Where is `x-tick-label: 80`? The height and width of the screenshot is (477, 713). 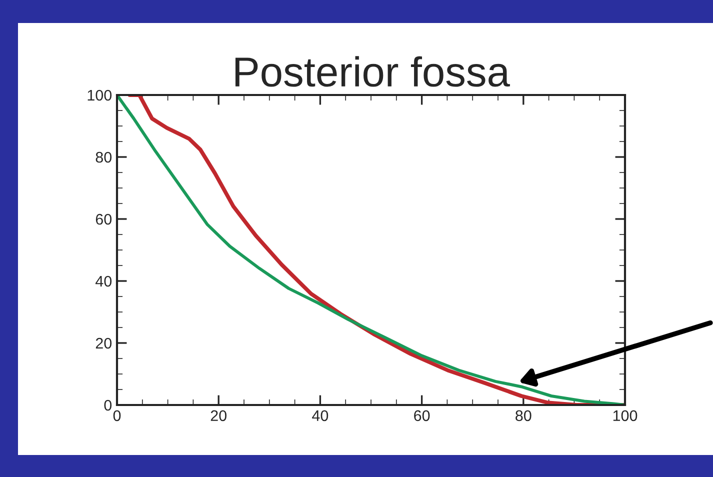
x-tick-label: 80 is located at coordinates (524, 416).